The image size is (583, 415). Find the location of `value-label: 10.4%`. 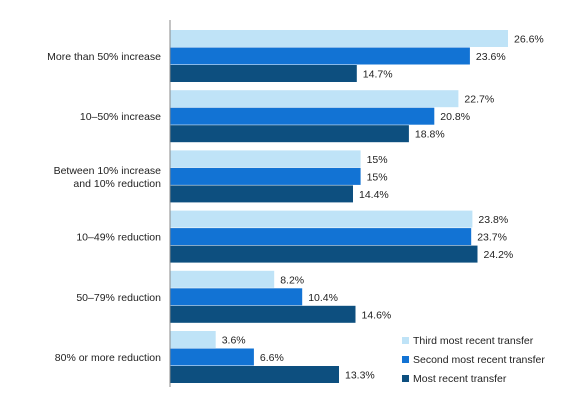

value-label: 10.4% is located at coordinates (323, 298).